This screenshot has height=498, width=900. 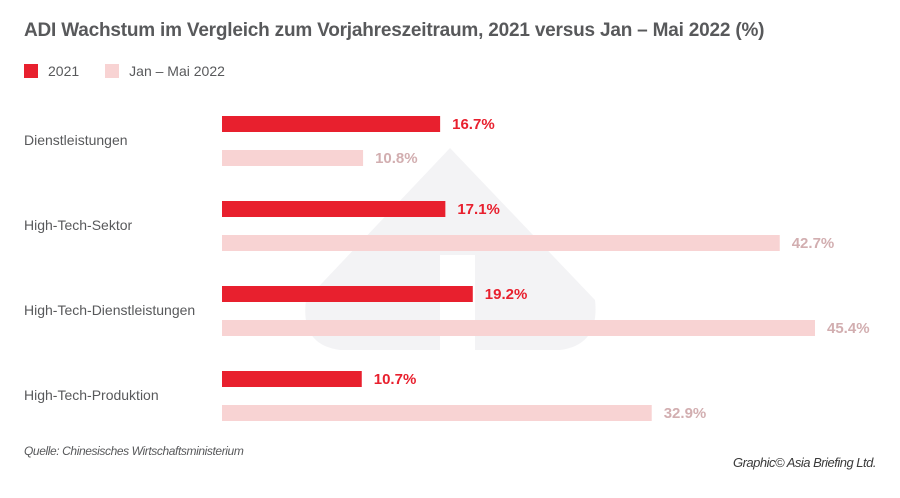 I want to click on legend-swatch-2022, so click(x=112, y=71).